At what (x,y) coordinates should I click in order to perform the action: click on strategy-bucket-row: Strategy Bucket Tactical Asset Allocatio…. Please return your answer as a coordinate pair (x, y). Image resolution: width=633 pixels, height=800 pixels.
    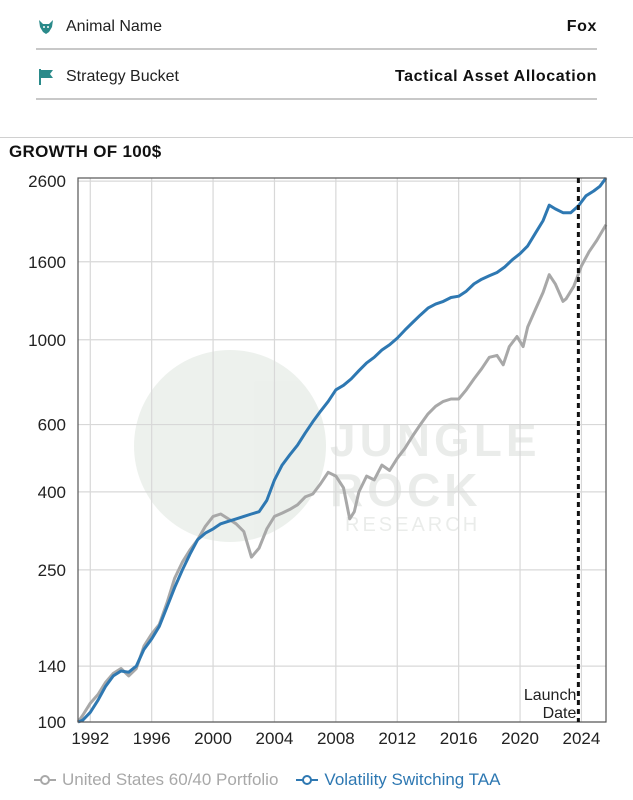
    Looking at the image, I should click on (316, 78).